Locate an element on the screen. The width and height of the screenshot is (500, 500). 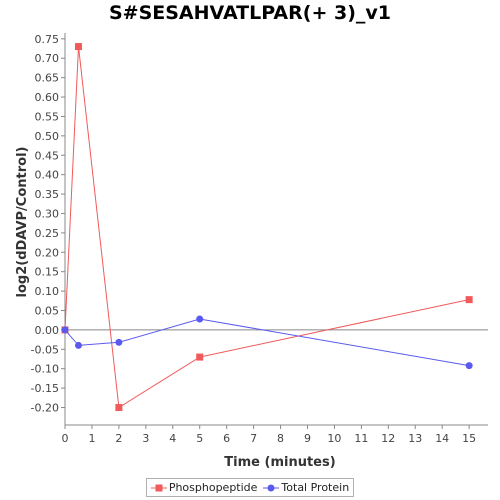
y-tick-label: 0.60 is located at coordinates (47, 97).